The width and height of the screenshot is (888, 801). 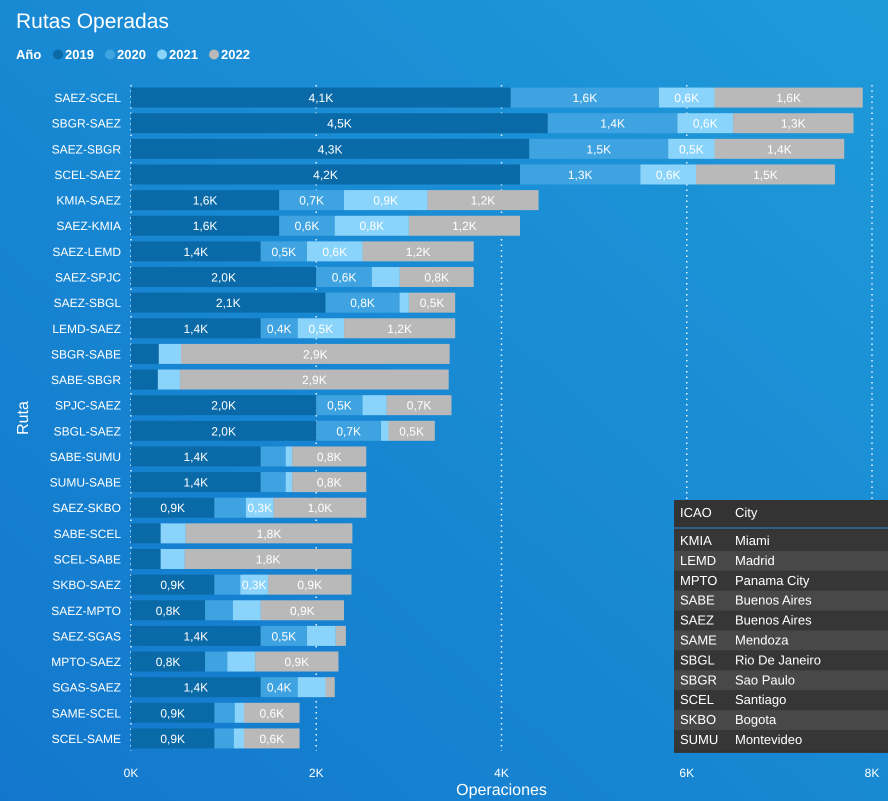 What do you see at coordinates (698, 680) in the screenshot?
I see `annotation: SBGR` at bounding box center [698, 680].